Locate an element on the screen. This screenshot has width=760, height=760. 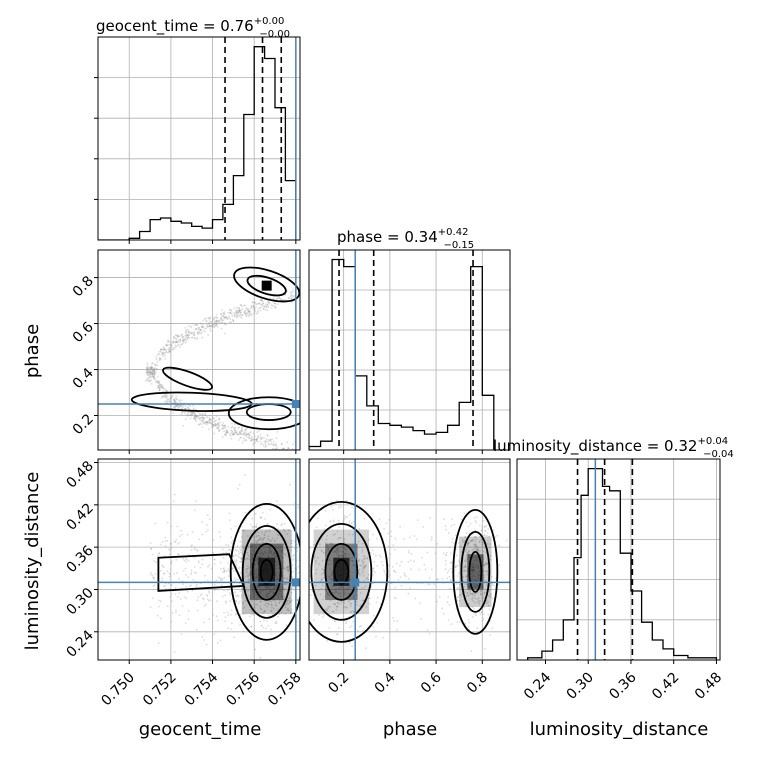
xlabel-luminosity-distance: luminosity_distance is located at coordinates (619, 729).